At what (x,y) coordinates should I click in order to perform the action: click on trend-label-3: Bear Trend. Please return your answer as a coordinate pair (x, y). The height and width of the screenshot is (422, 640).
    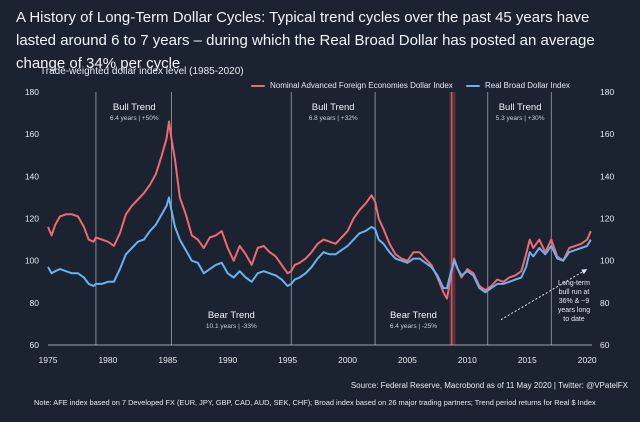
    Looking at the image, I should click on (231, 315).